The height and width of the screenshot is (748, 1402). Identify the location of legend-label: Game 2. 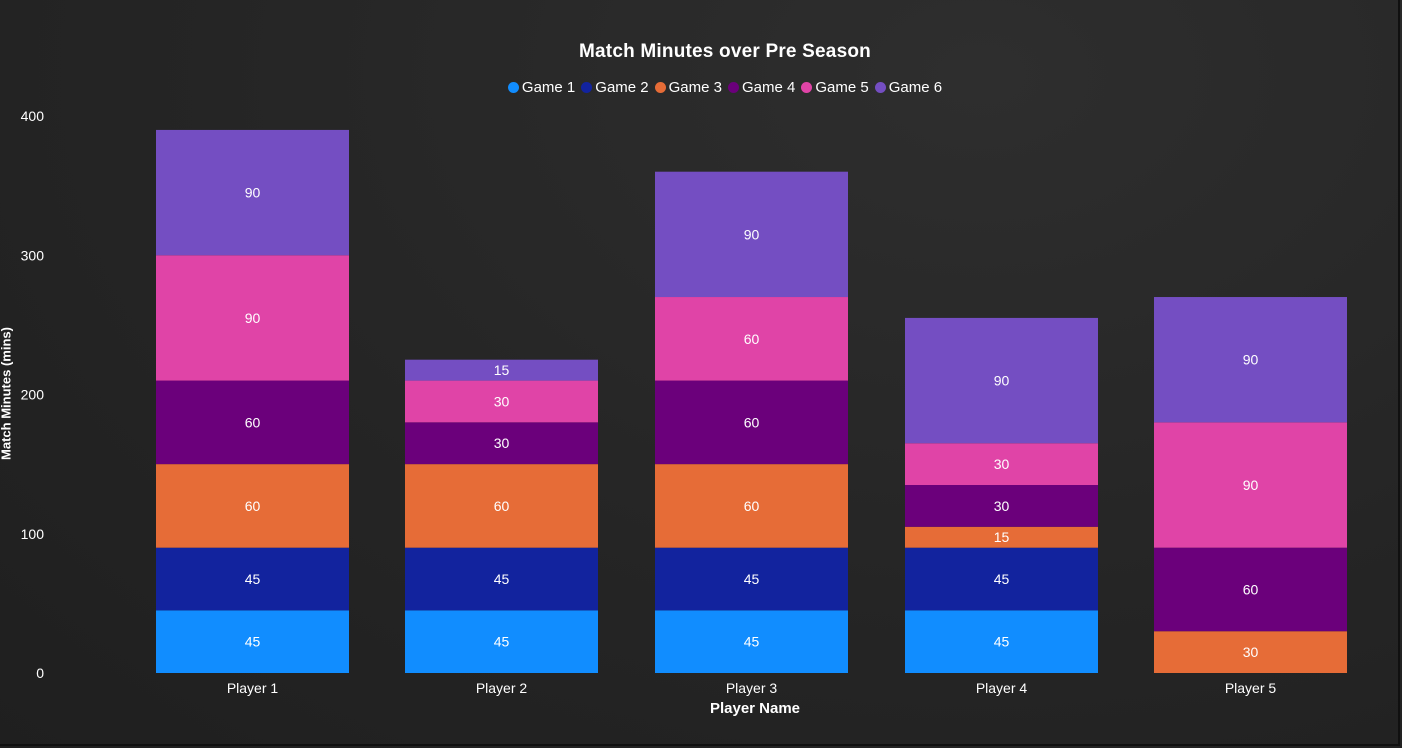
(622, 87).